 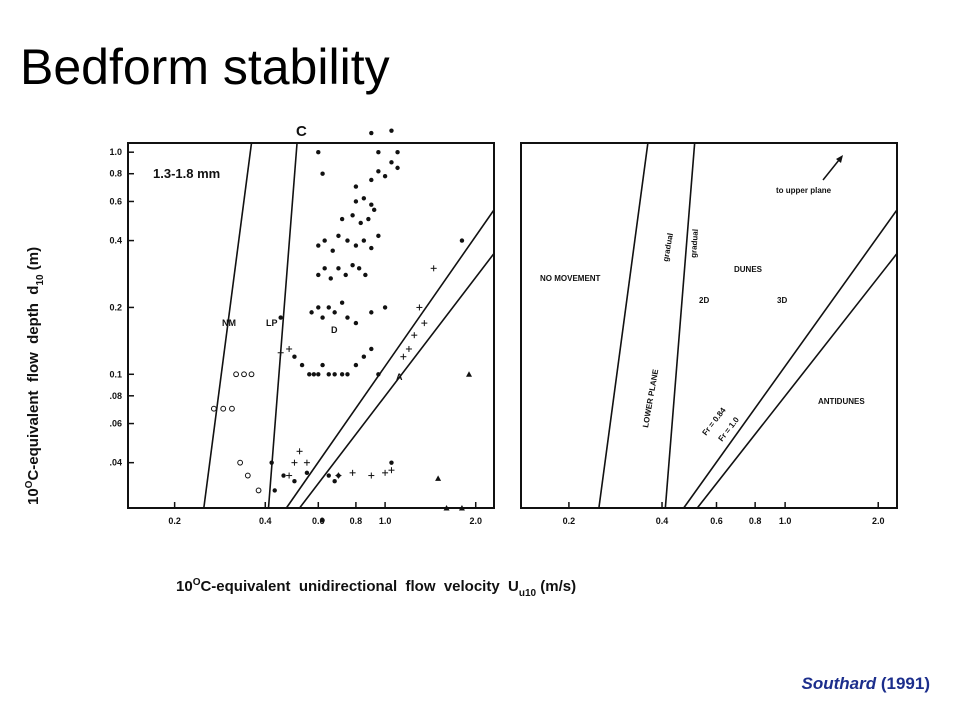 I want to click on x-tick-label: 2.0, so click(x=878, y=521).